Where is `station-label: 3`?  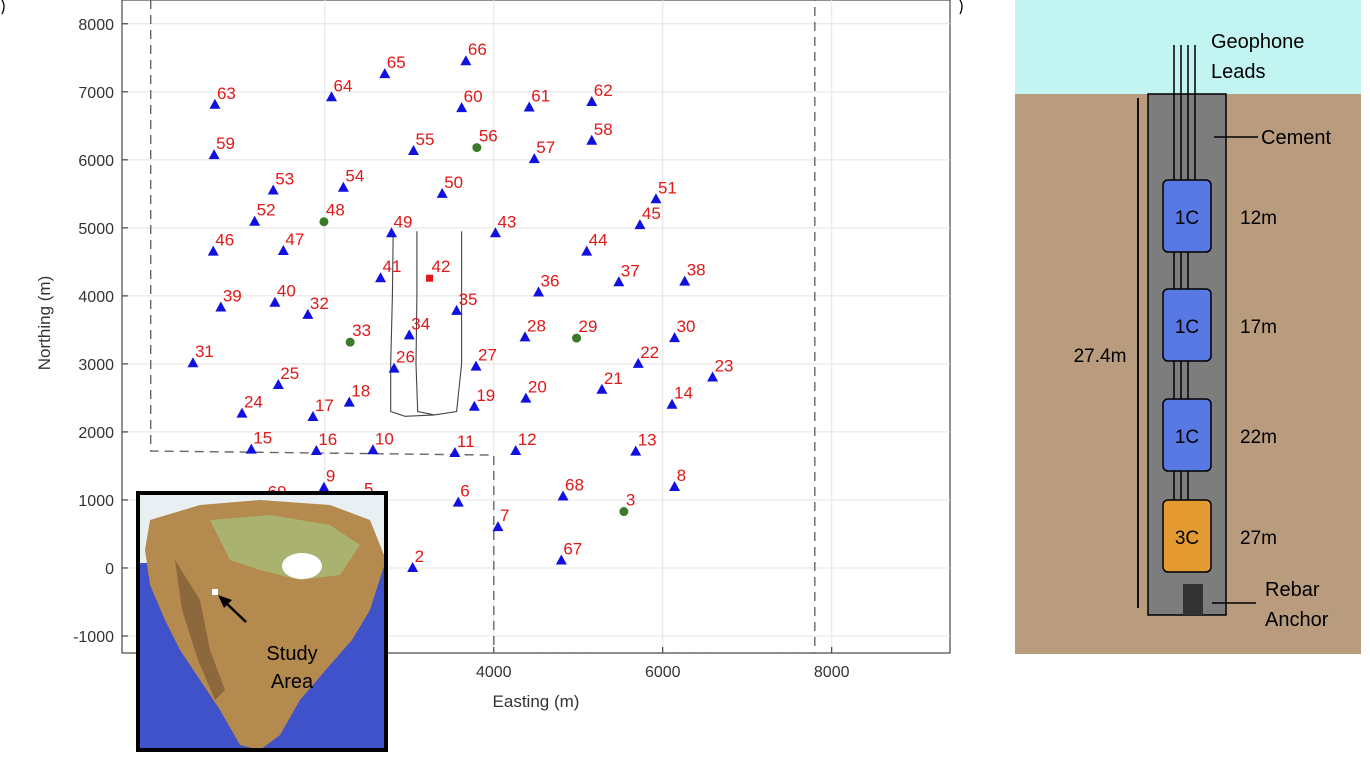 station-label: 3 is located at coordinates (630, 500).